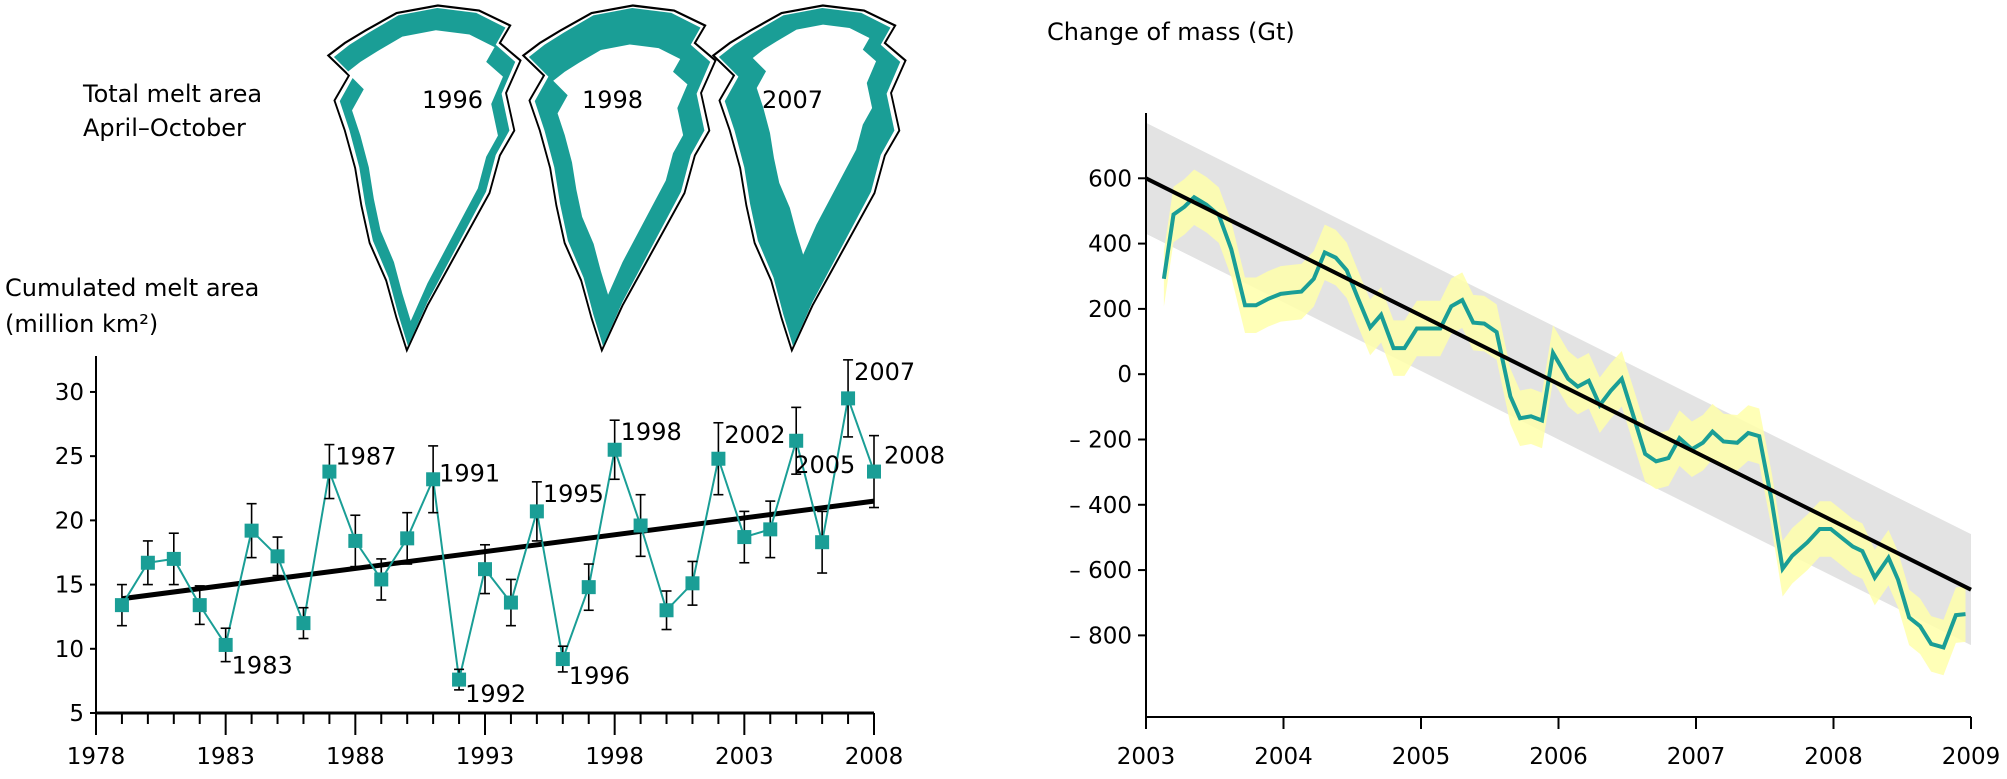 The width and height of the screenshot is (2007, 779). I want to click on greenland-map-1998, so click(619, 179).